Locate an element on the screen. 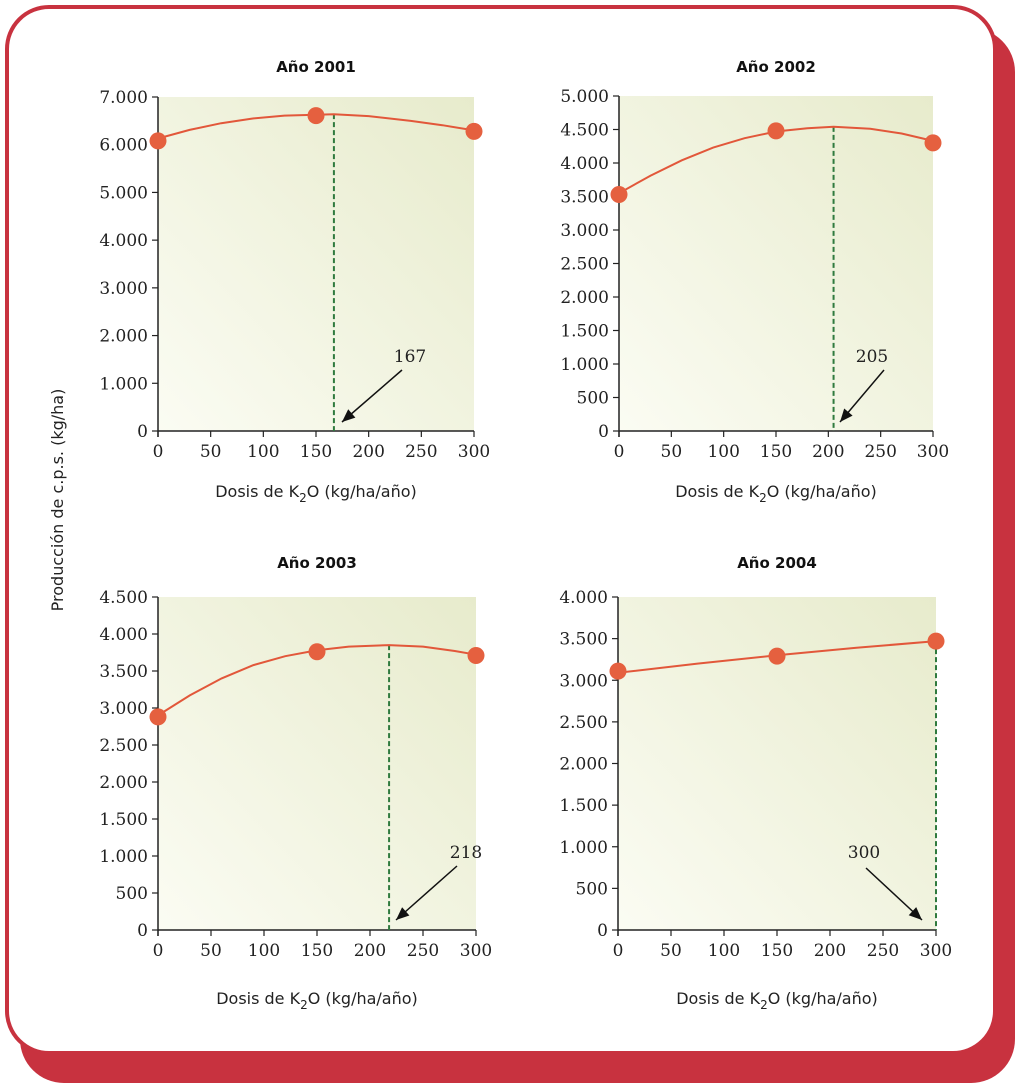 Image resolution: width=1020 pixels, height=1085 pixels. y-axis-label: Producción de c.p.s. (kg/ha) is located at coordinates (57, 500).